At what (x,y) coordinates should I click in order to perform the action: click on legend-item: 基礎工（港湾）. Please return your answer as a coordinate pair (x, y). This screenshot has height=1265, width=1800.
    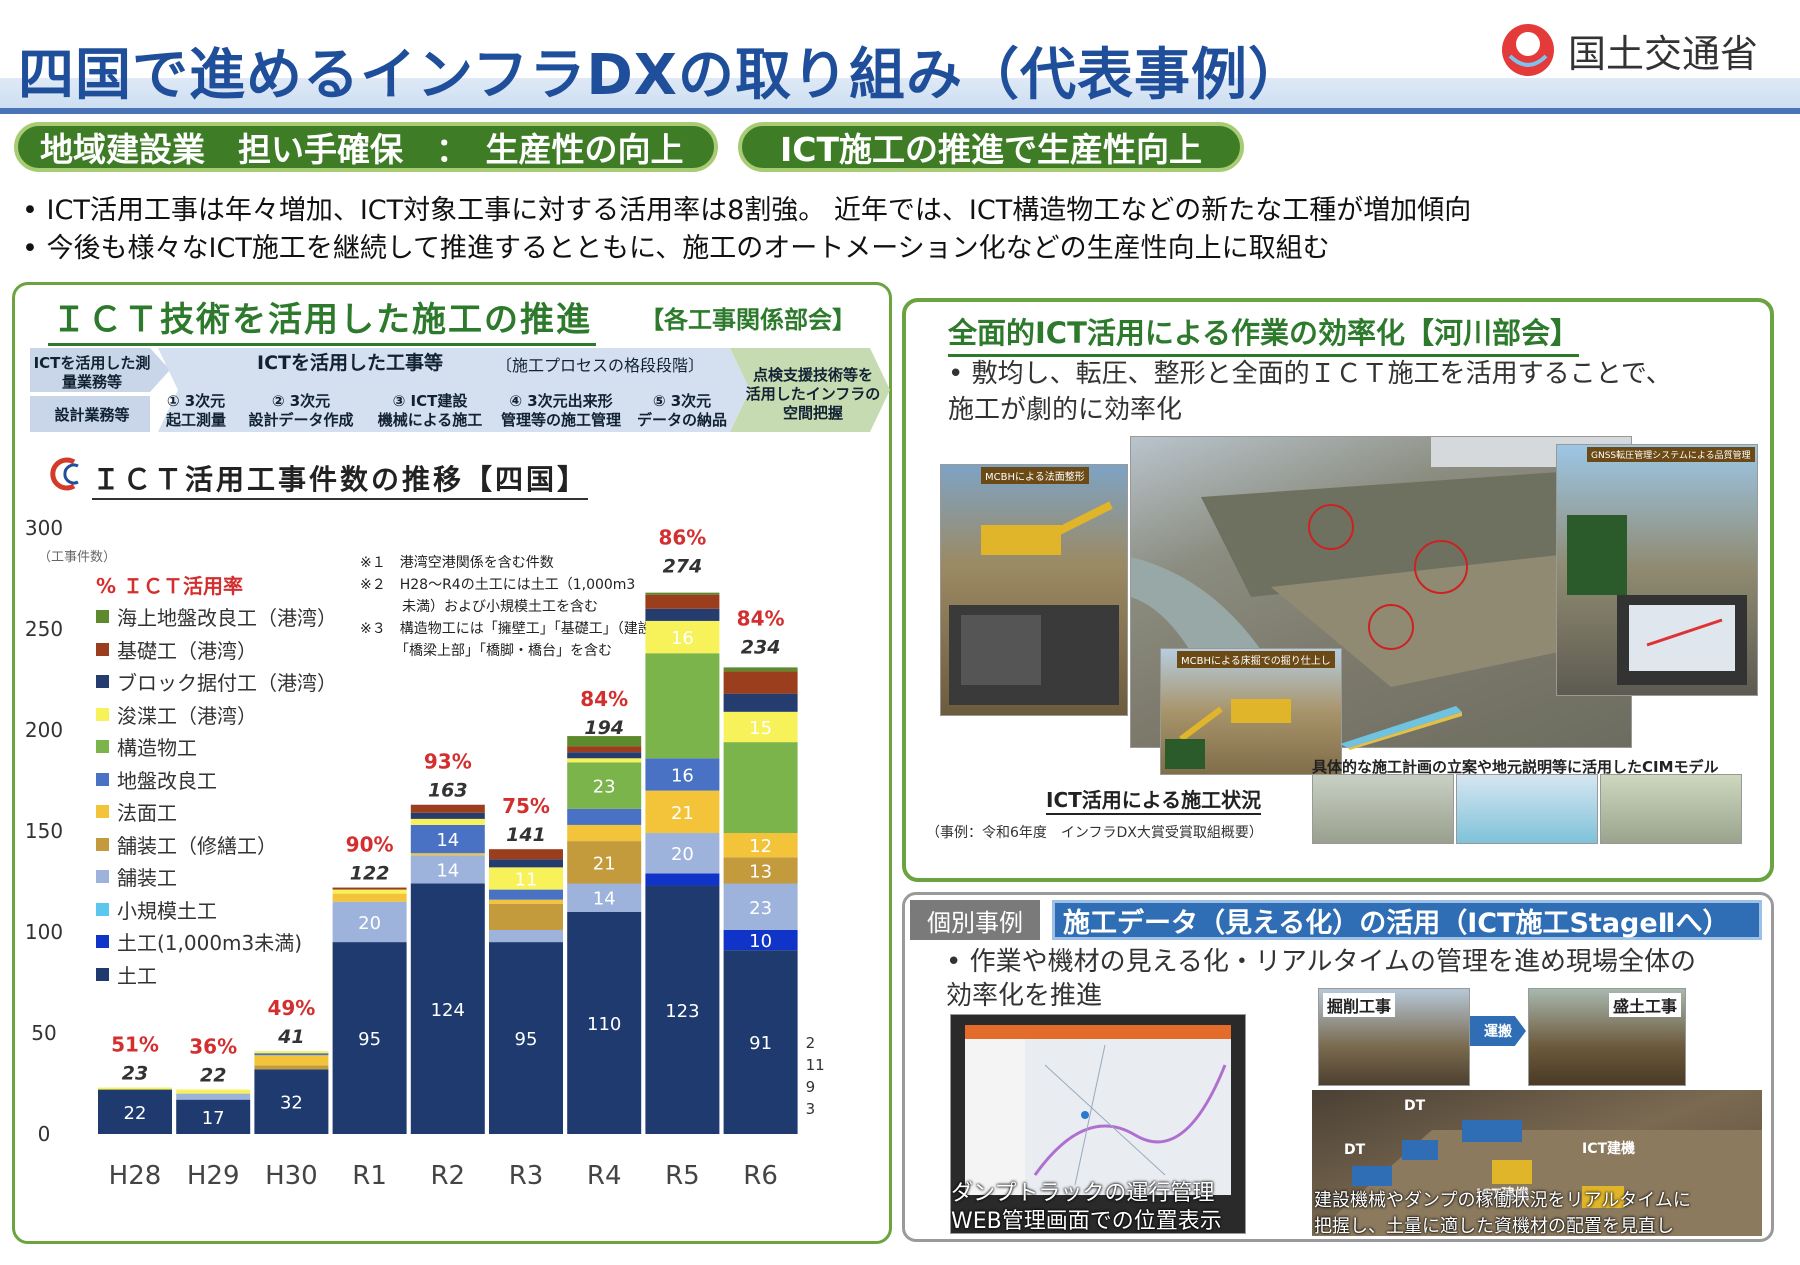
    Looking at the image, I should click on (176, 649).